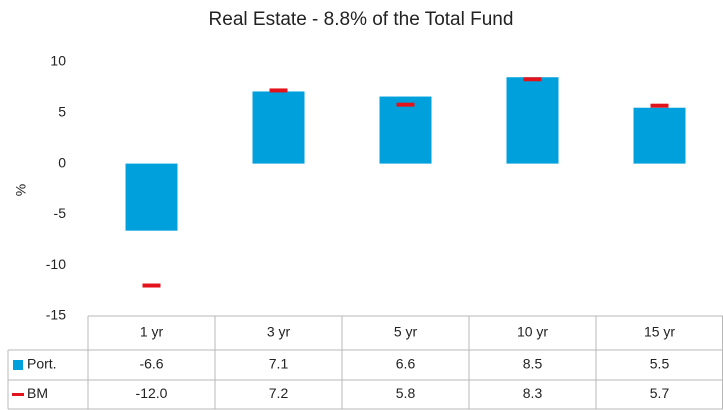  What do you see at coordinates (361, 19) in the screenshot?
I see `chart-title: Real Estate - 8.8% of the Total Fund` at bounding box center [361, 19].